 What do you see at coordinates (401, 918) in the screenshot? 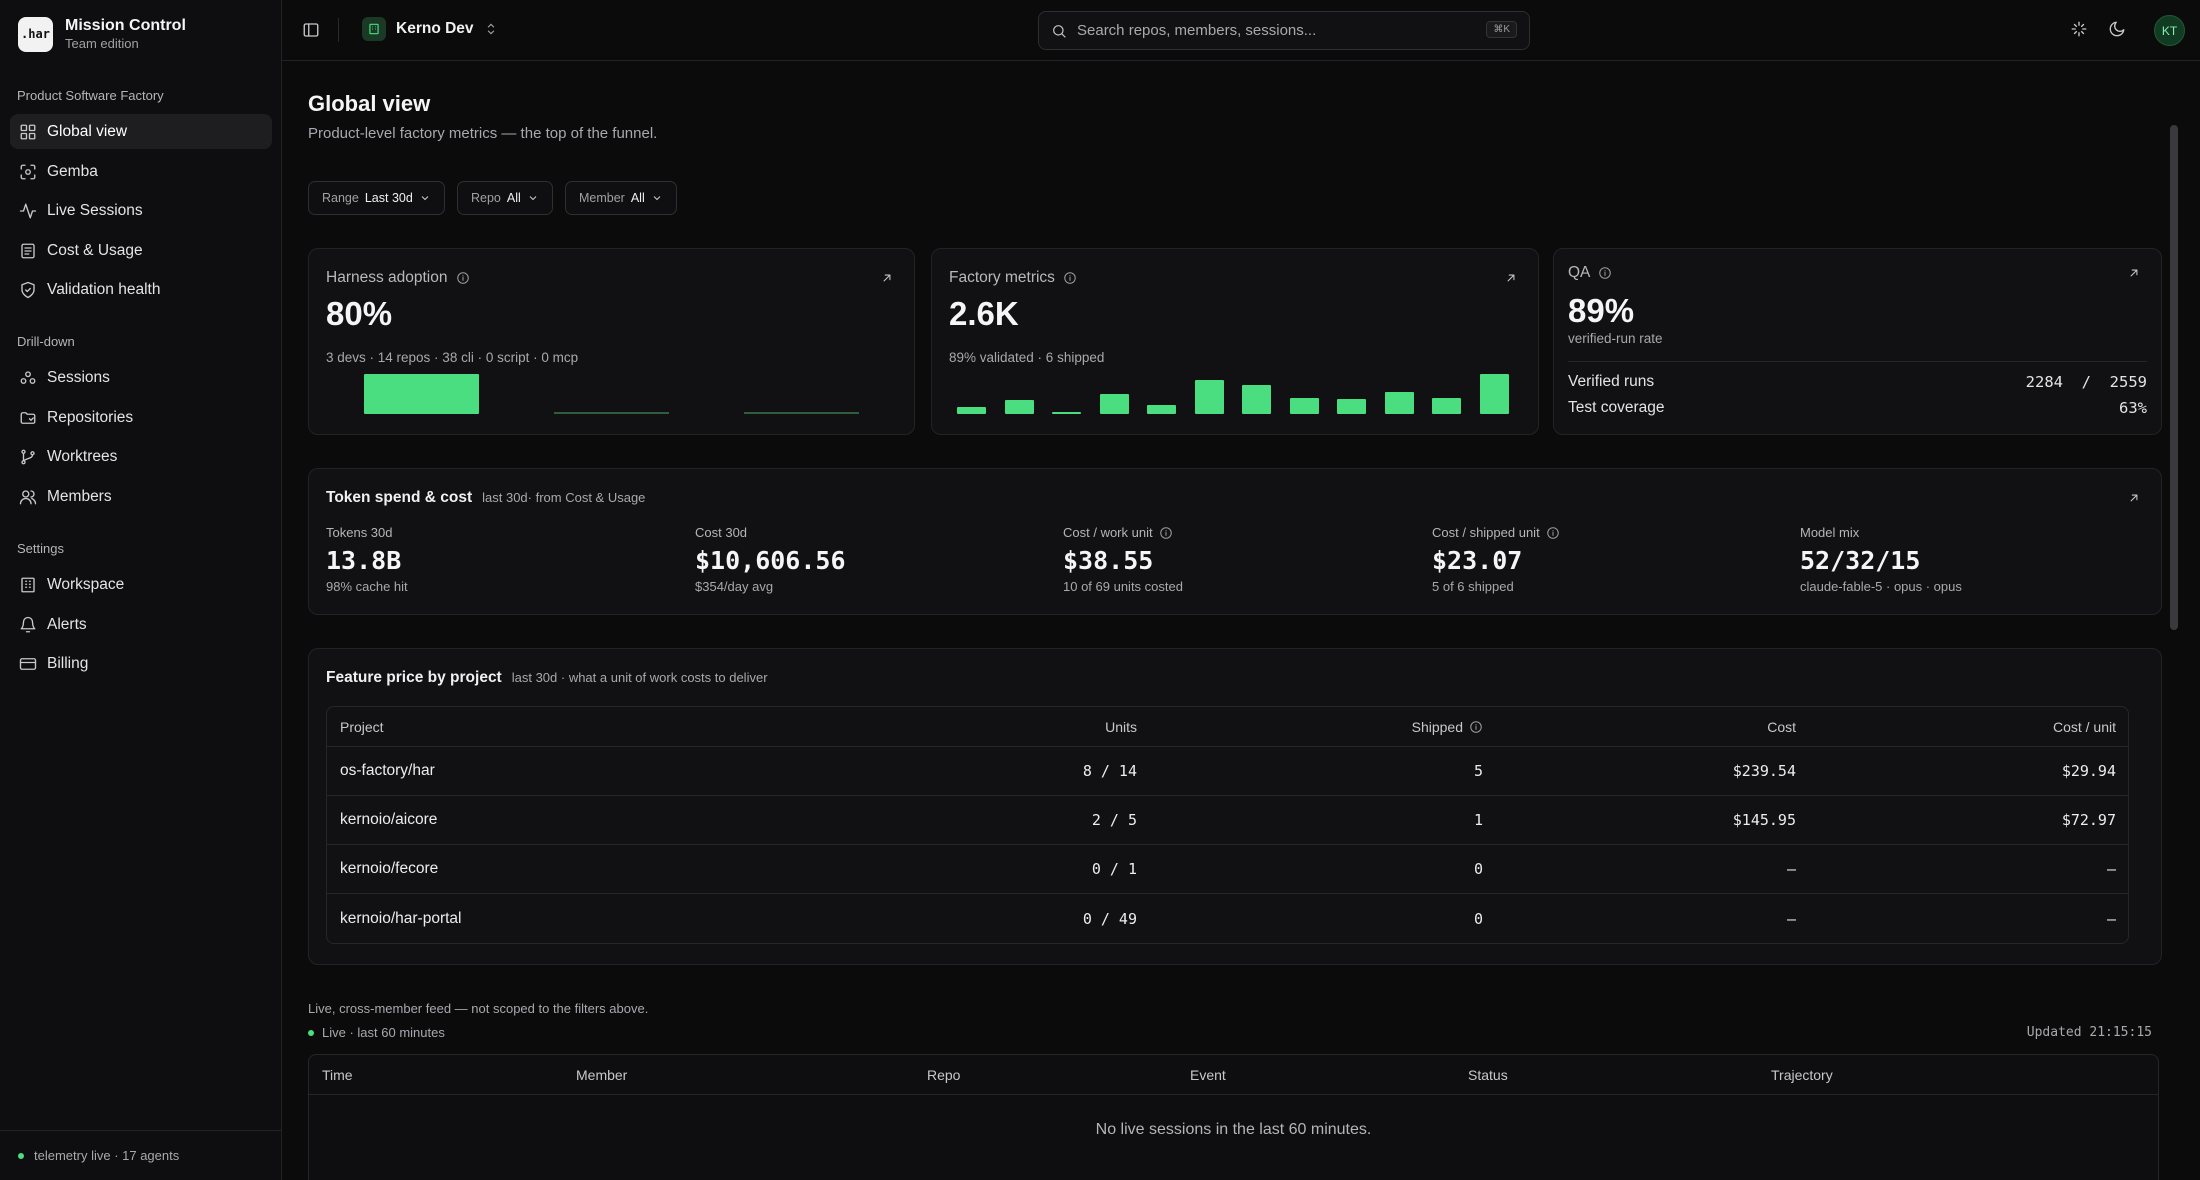
I see `cell-project: kernoio/har-portal` at bounding box center [401, 918].